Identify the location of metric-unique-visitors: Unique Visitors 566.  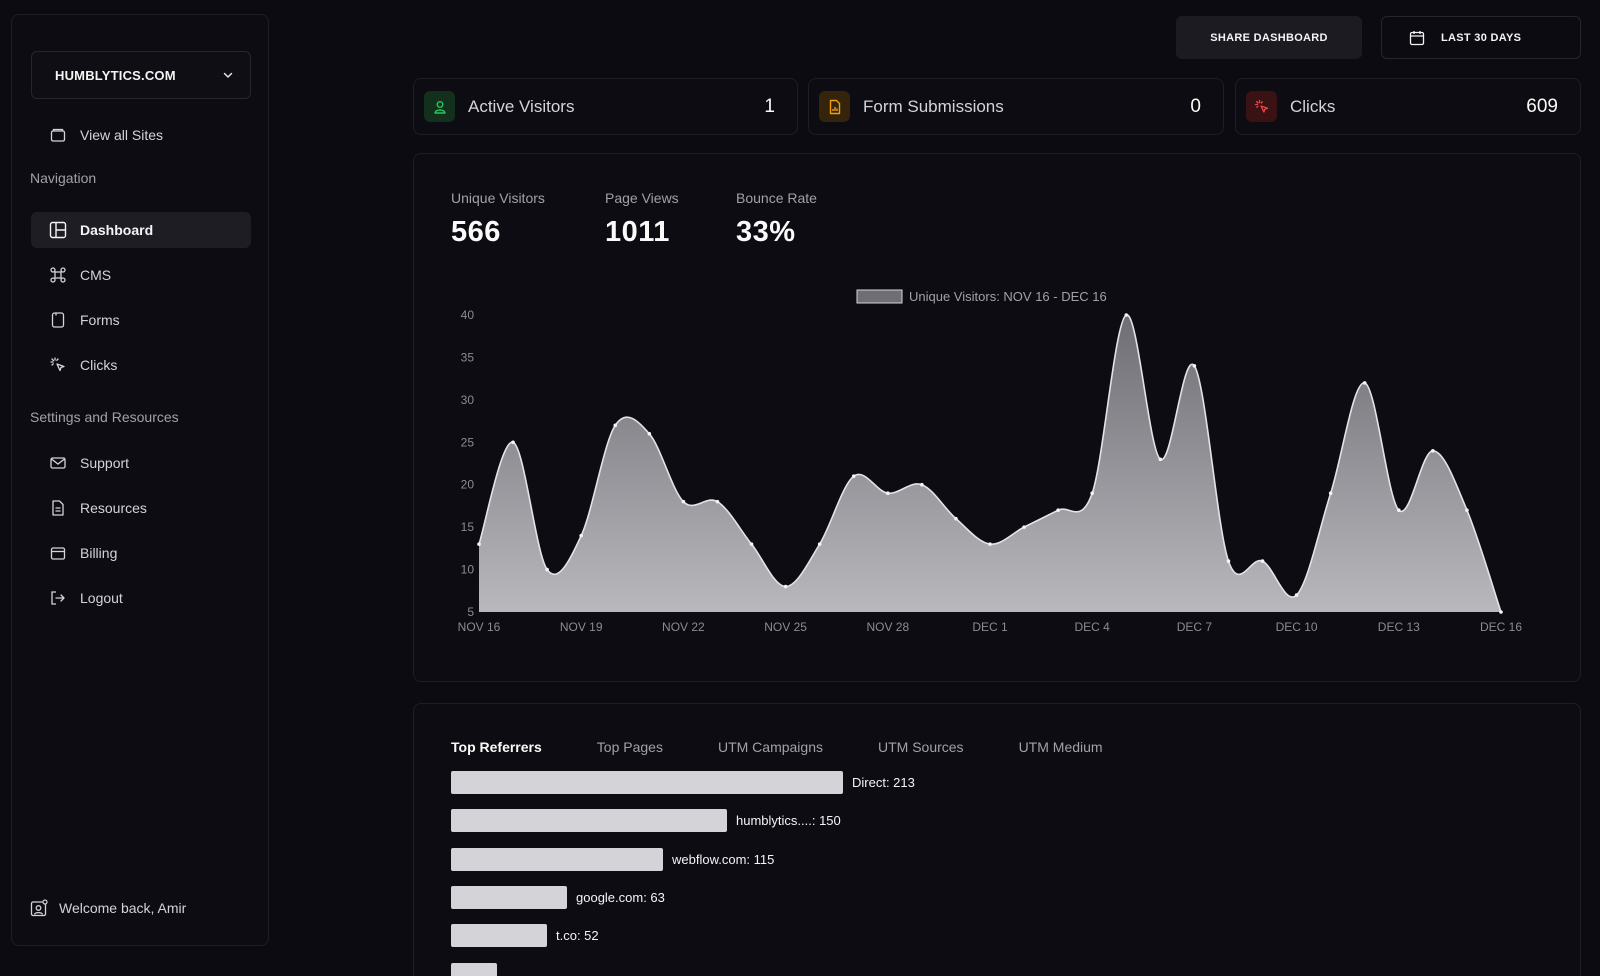
(498, 219).